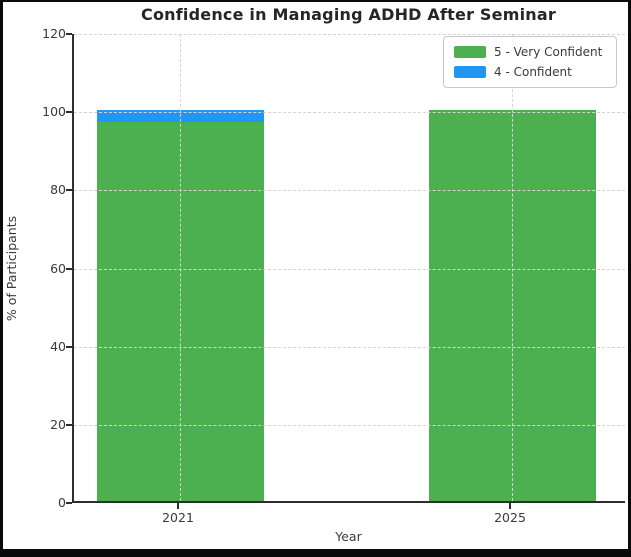 The image size is (631, 557). I want to click on frame-border-bottom, so click(315, 553).